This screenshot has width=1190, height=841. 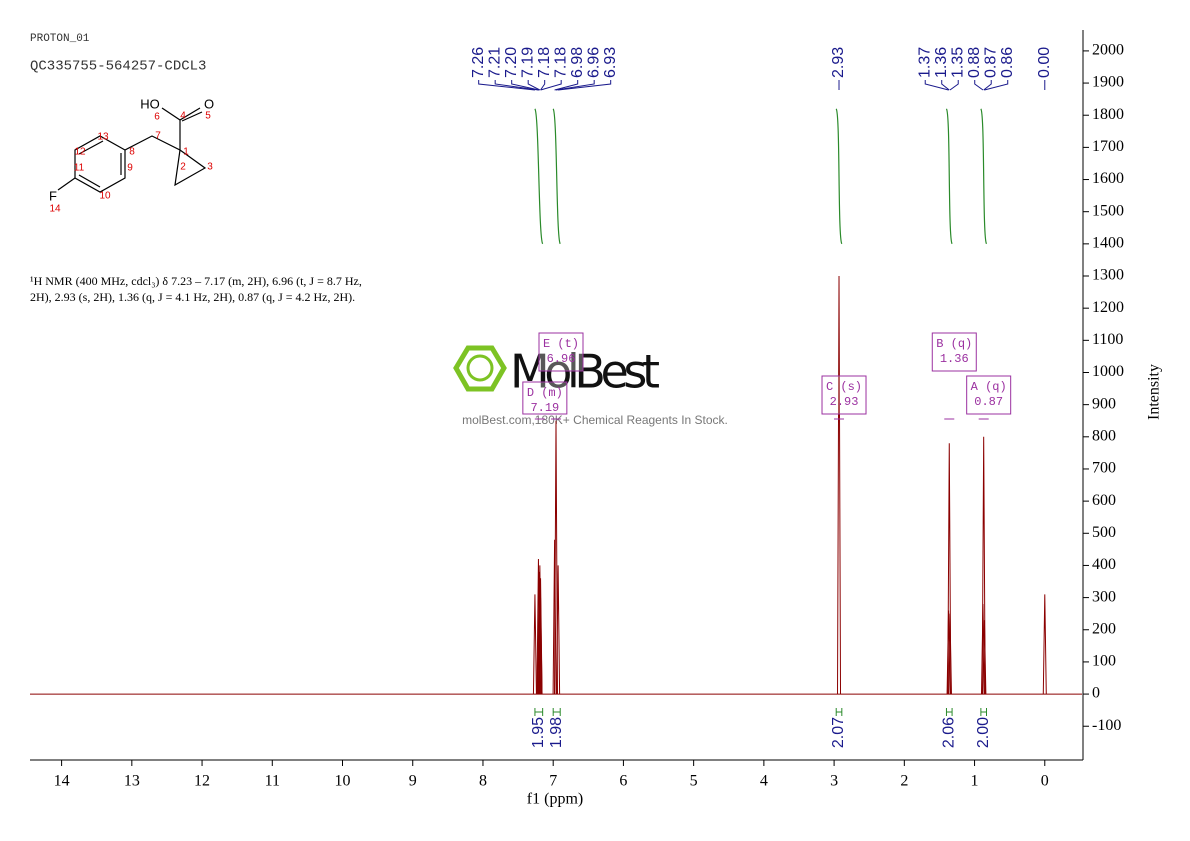 I want to click on integral-label: 2.06, so click(x=948, y=732).